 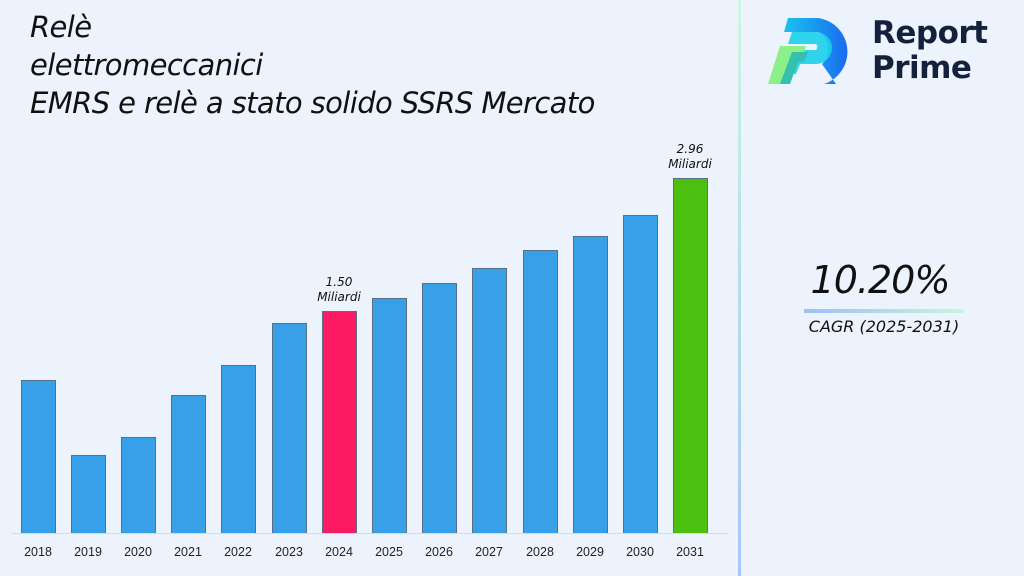 I want to click on bar-2025, so click(x=389, y=415).